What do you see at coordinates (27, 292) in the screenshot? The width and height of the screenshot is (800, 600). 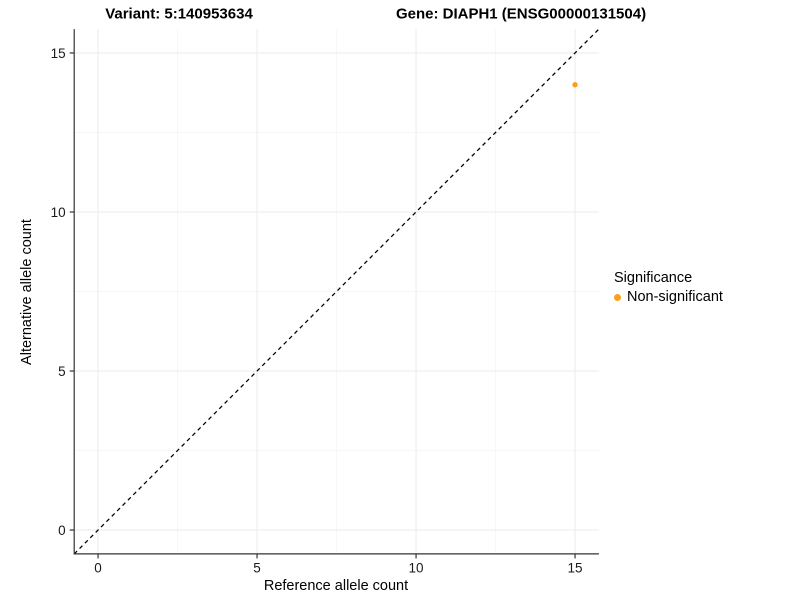 I see `y-axis-title: Alternative allele count` at bounding box center [27, 292].